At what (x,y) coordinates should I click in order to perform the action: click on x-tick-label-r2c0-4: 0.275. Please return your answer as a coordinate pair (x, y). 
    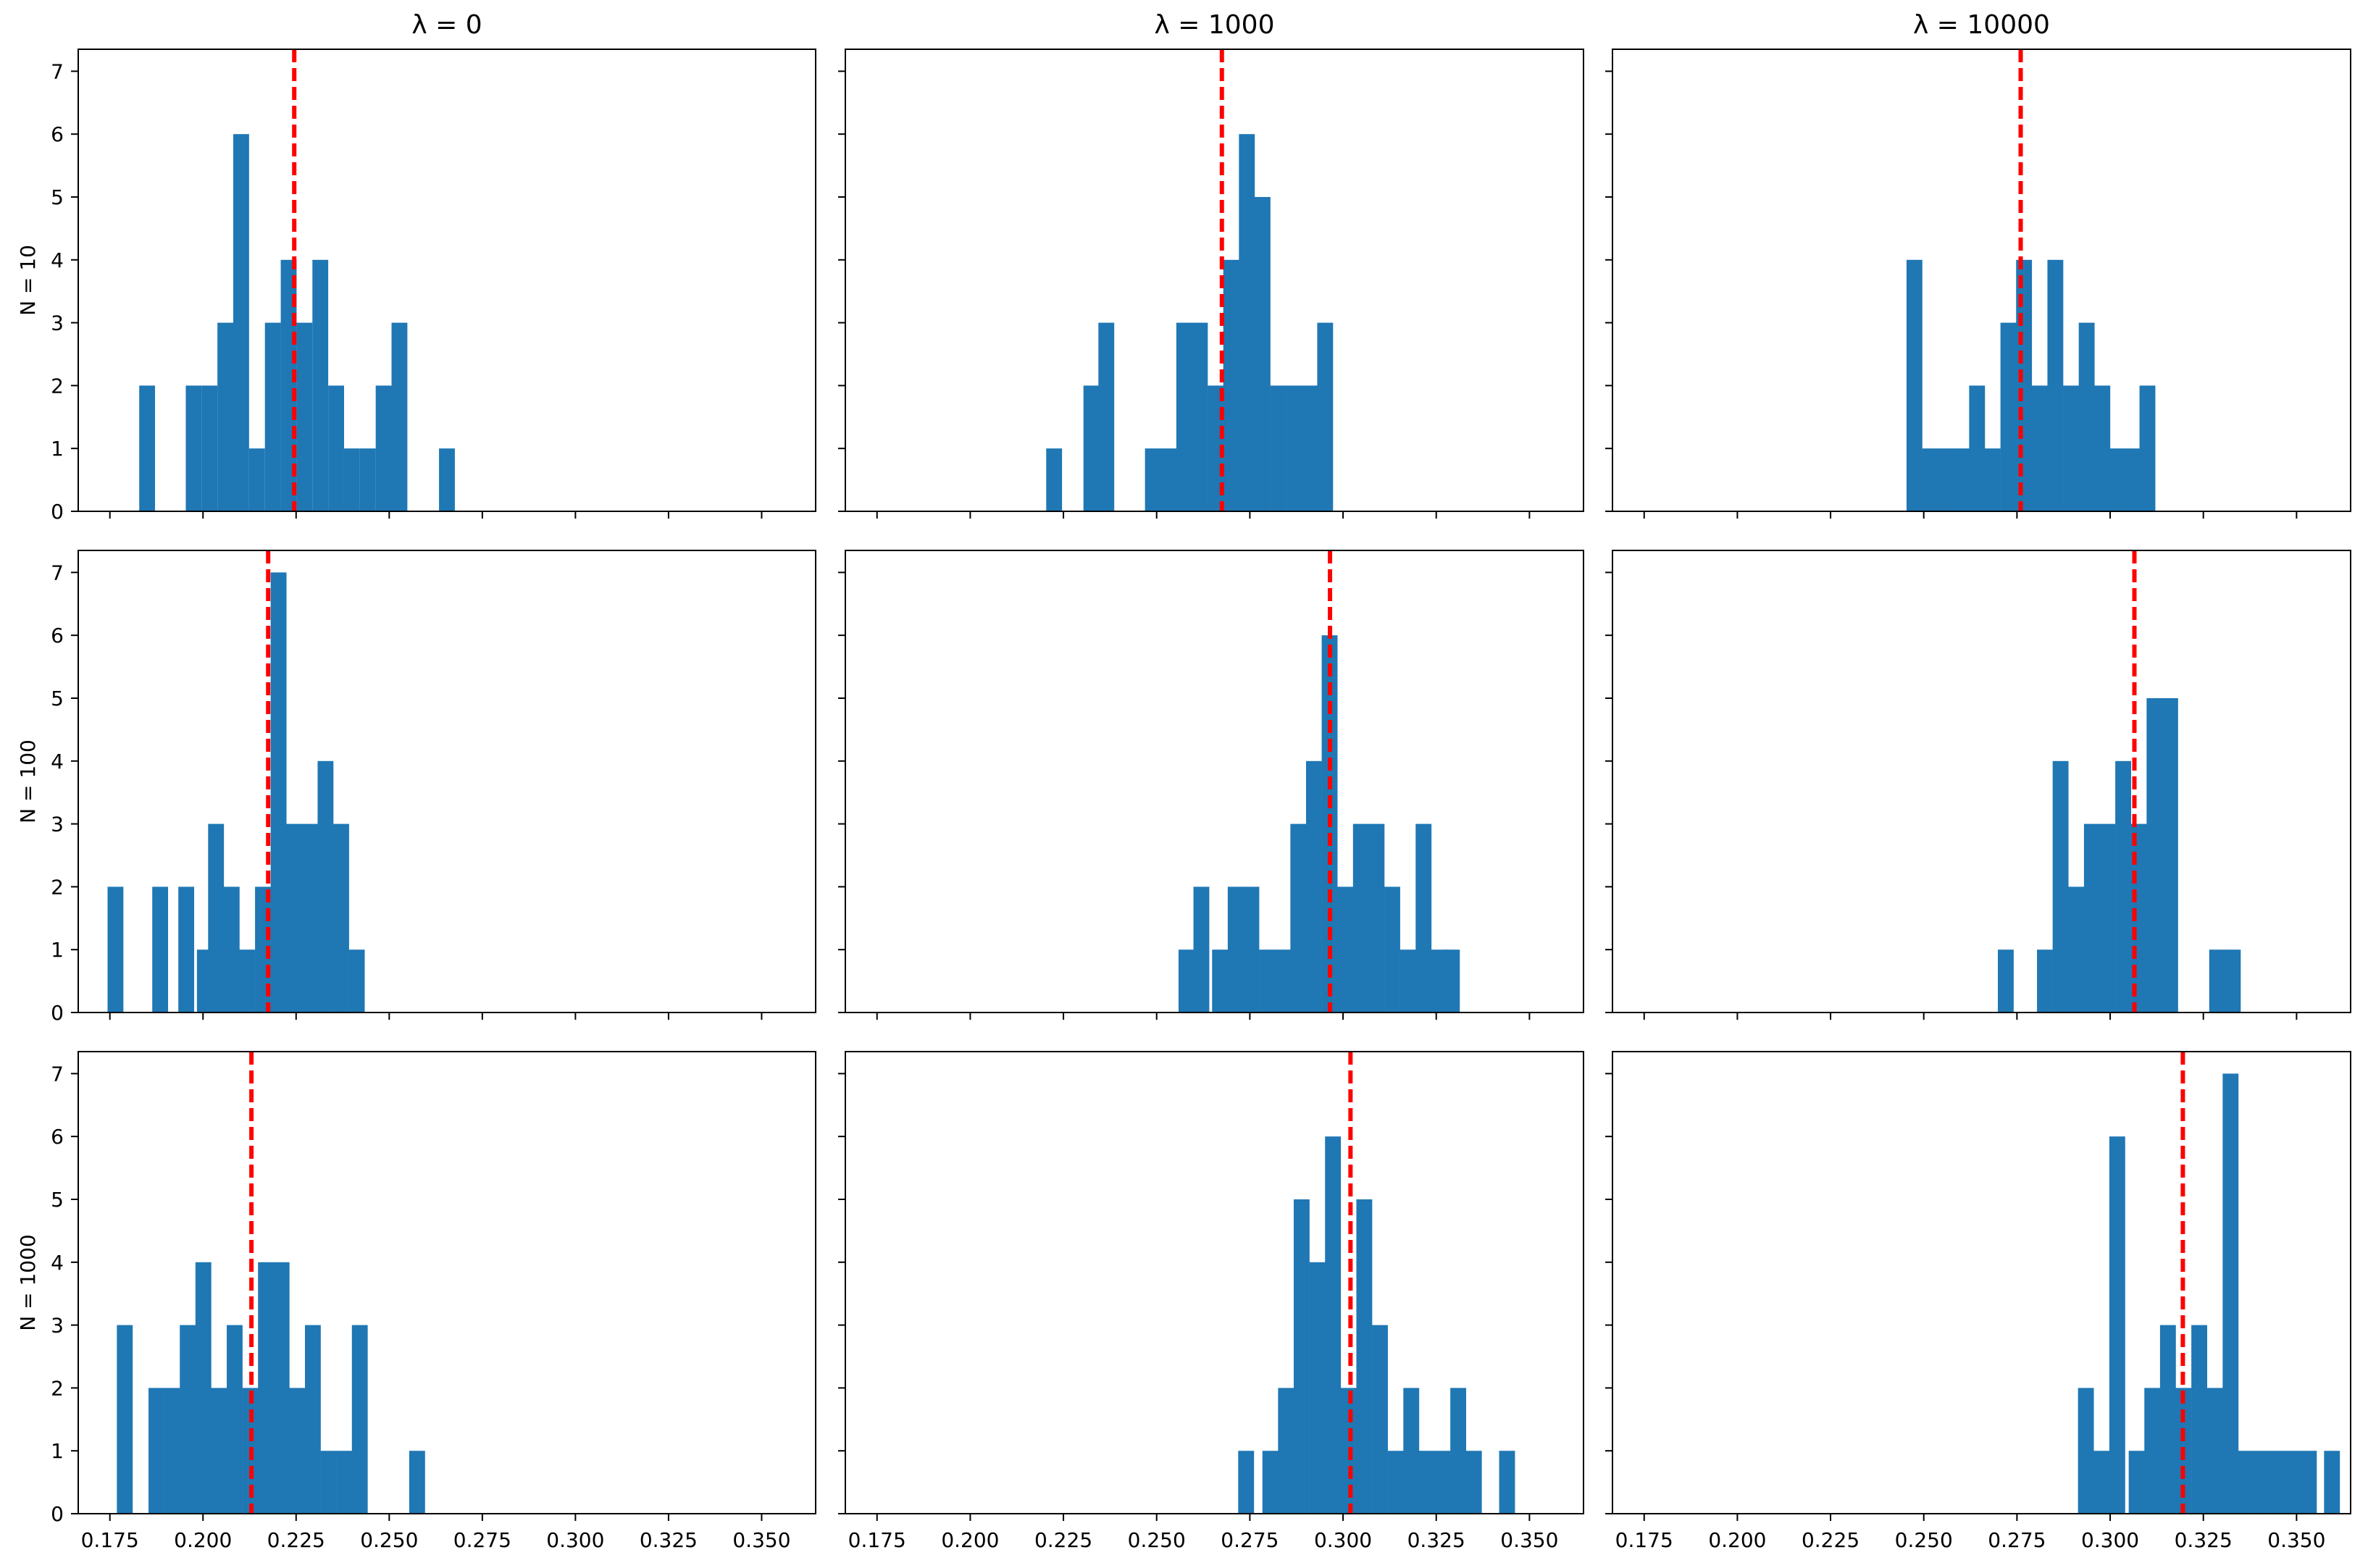
    Looking at the image, I should click on (482, 1540).